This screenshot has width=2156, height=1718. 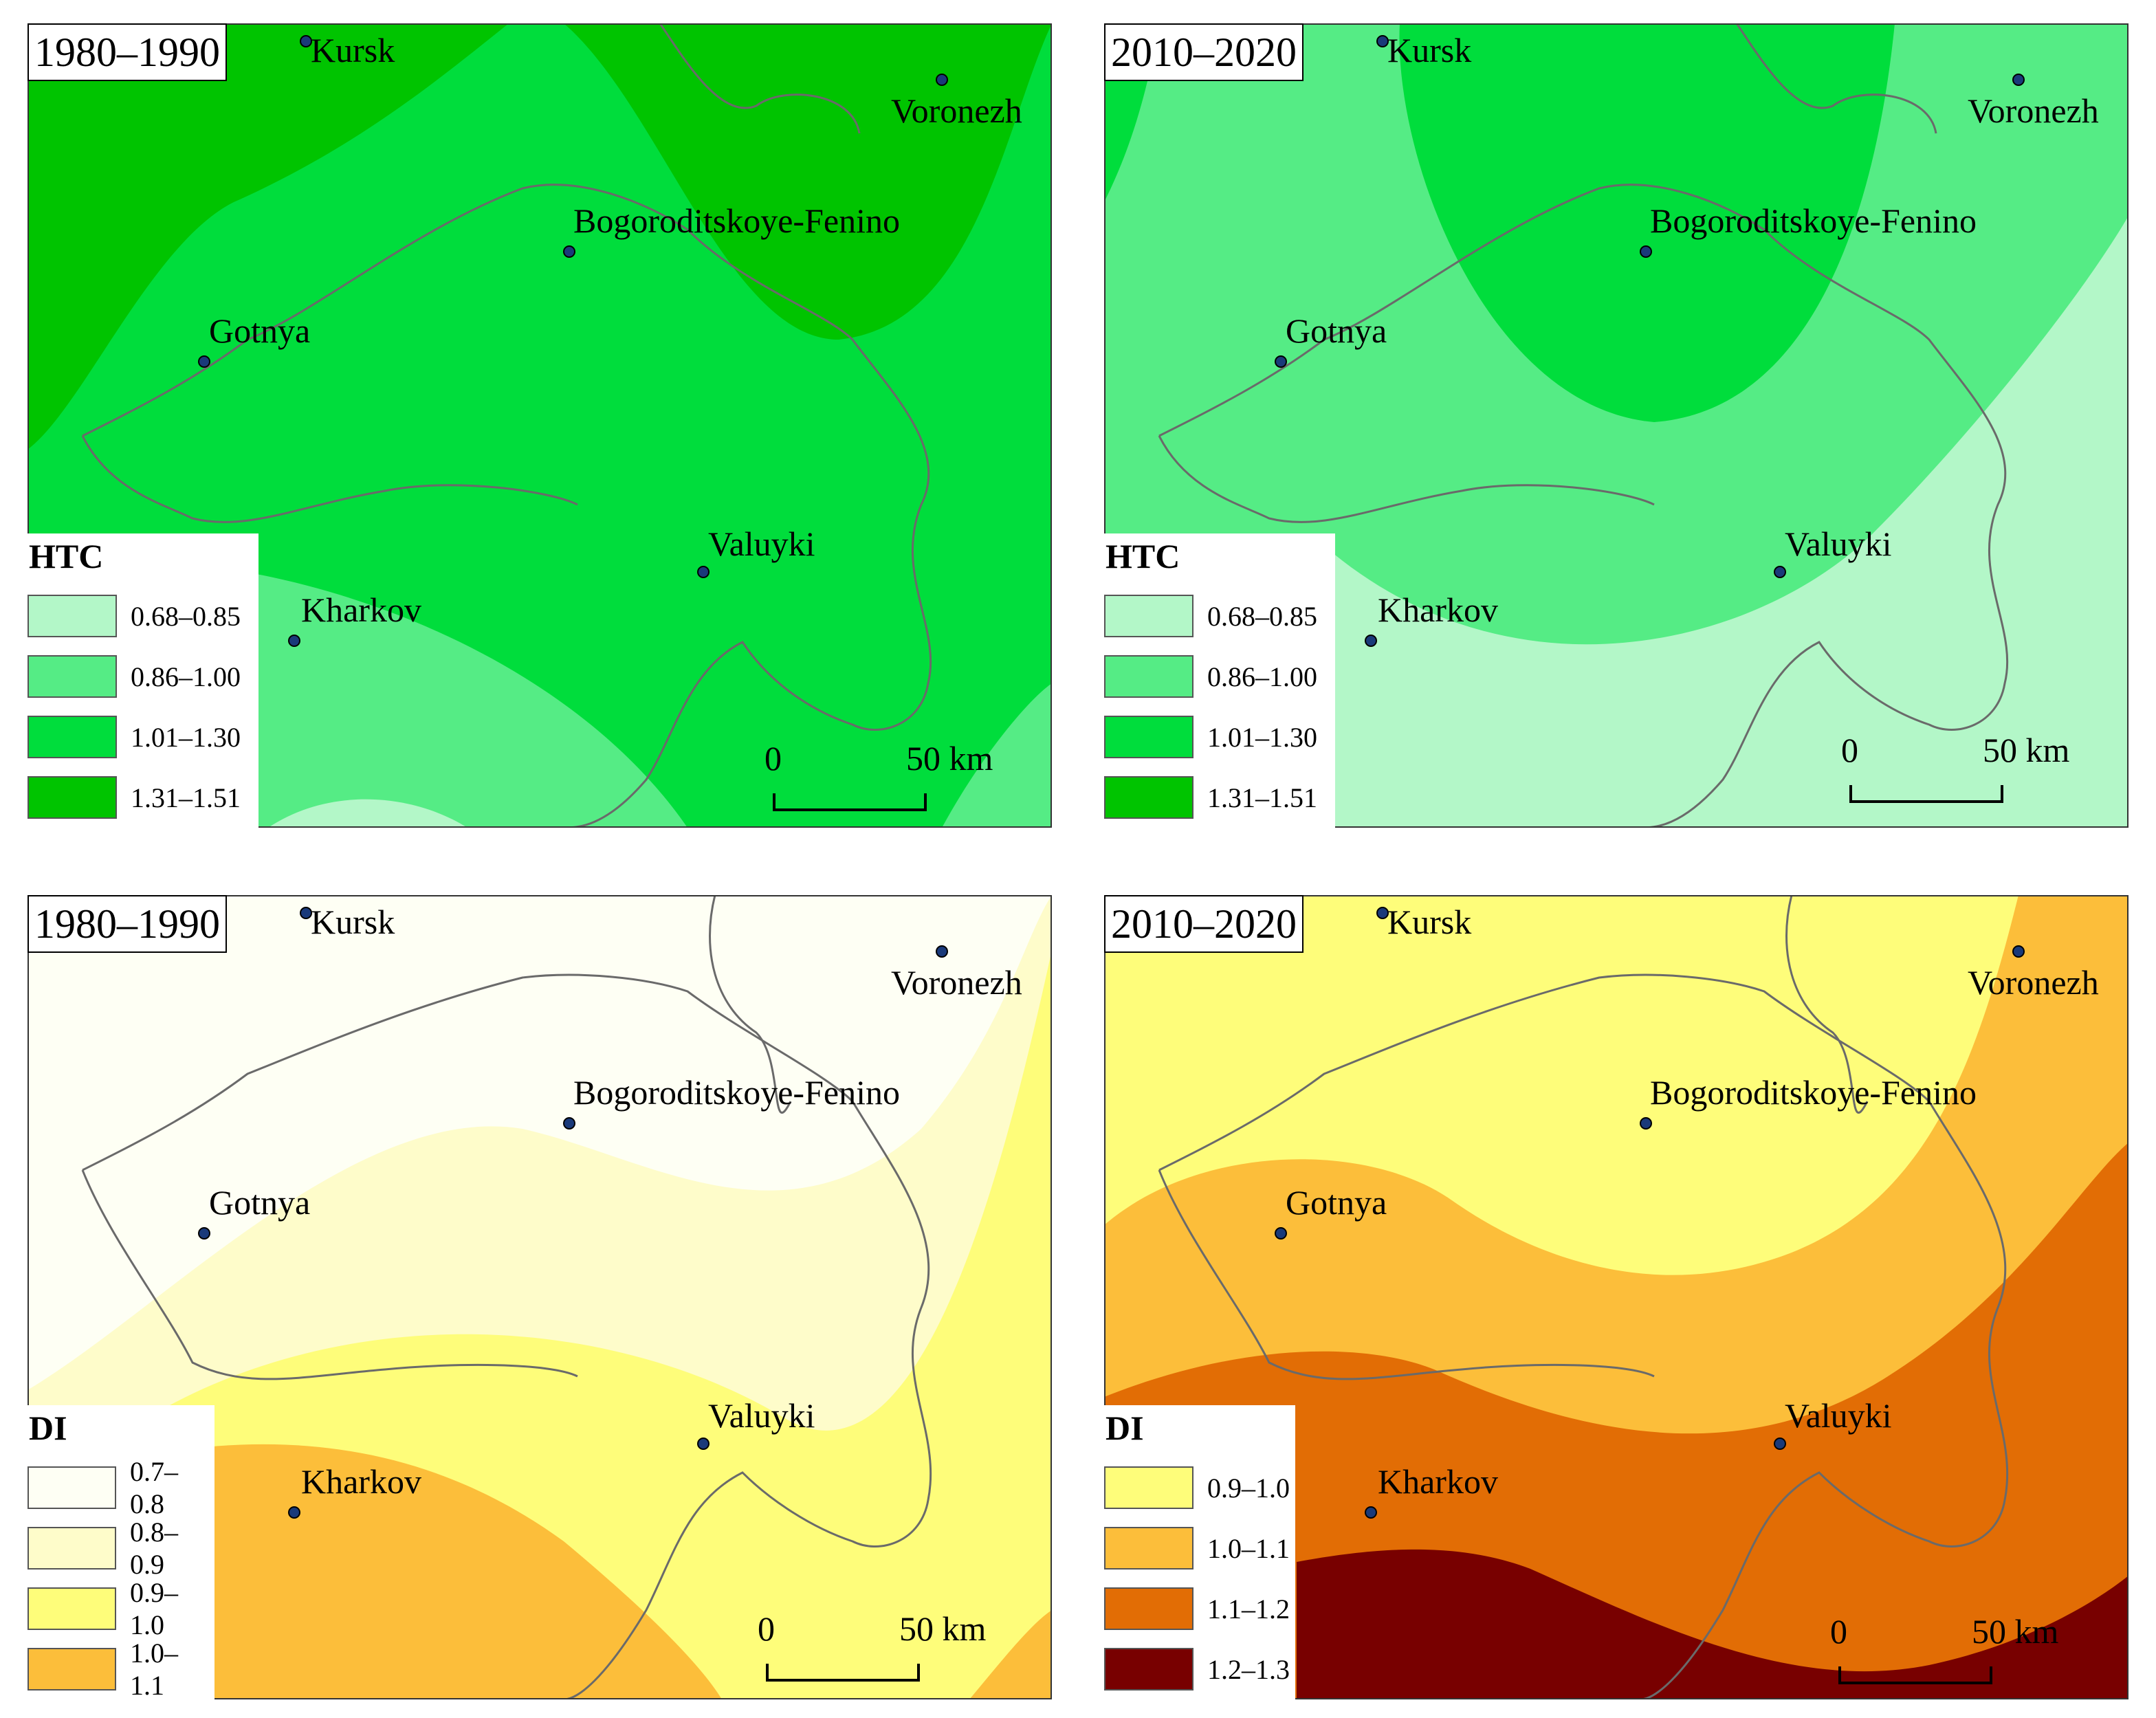 I want to click on di-legend: DI 0.7–0.8 0.8–0.9 0.9–1.0 1.0–1.1, so click(x=121, y=1553).